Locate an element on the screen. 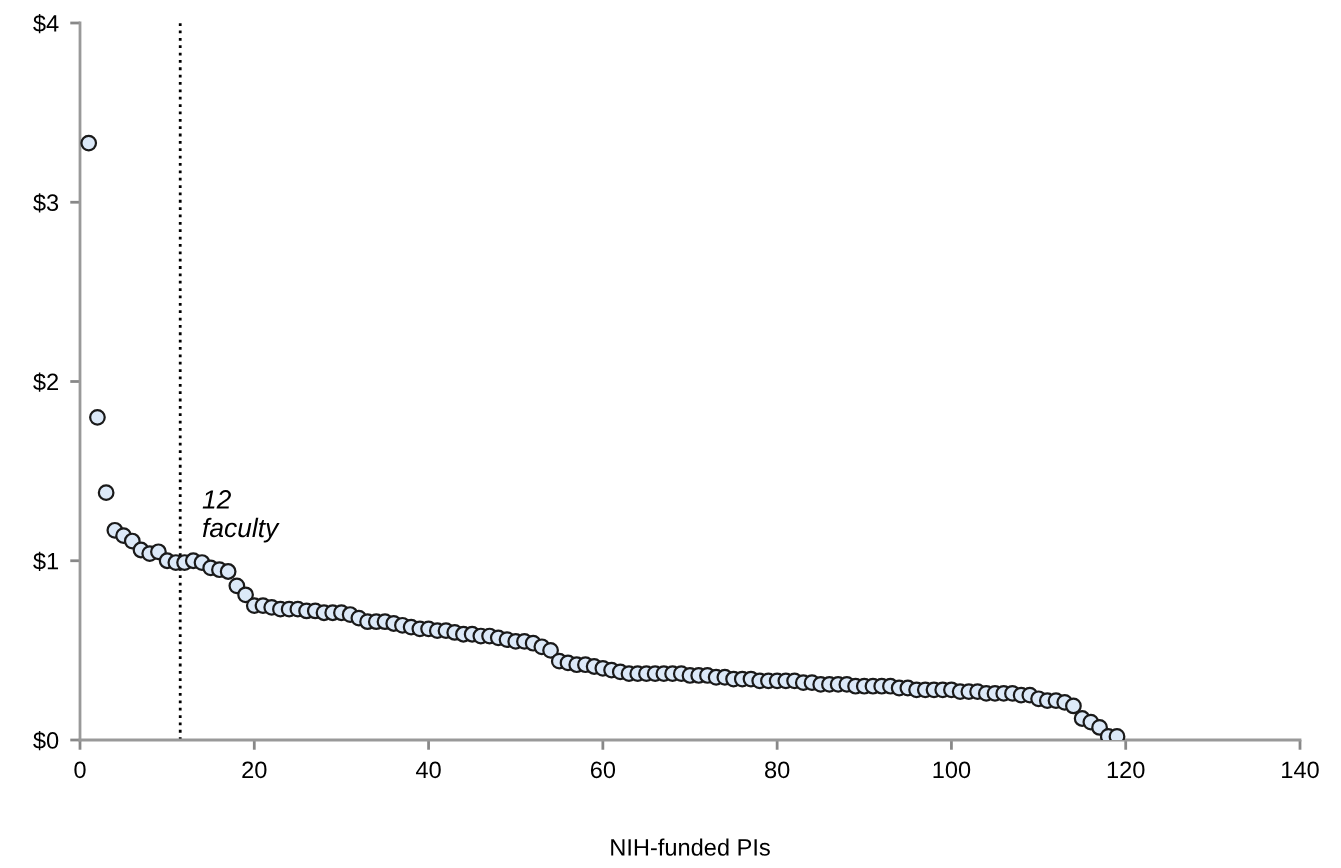 The image size is (1341, 868). y-tick-label: $4 is located at coordinates (46, 24).